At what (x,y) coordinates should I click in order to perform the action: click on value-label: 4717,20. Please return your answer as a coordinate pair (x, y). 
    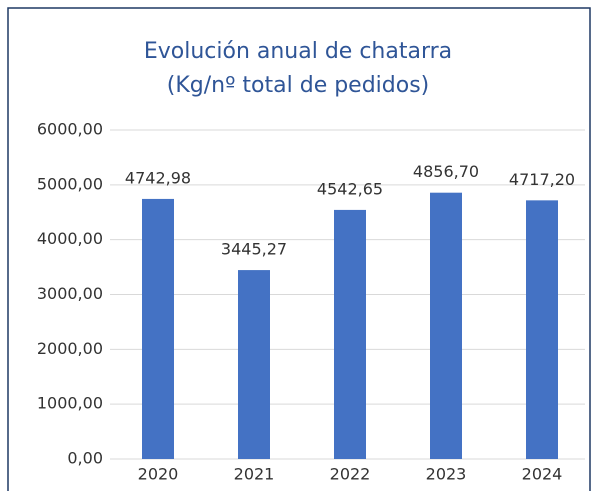
    Looking at the image, I should click on (542, 179).